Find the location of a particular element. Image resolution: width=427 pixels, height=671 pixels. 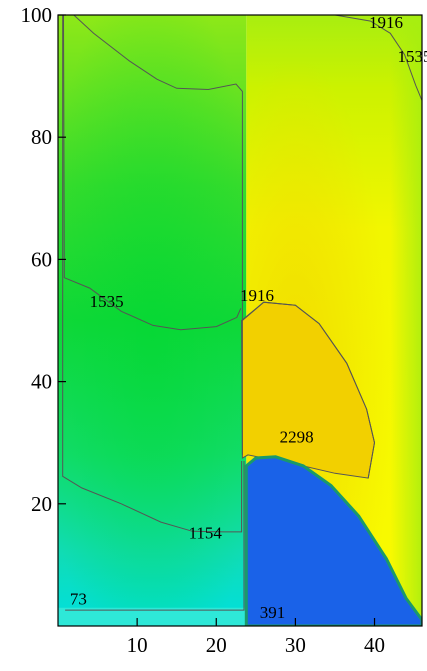

right-edge-shading is located at coordinates (406, 320).